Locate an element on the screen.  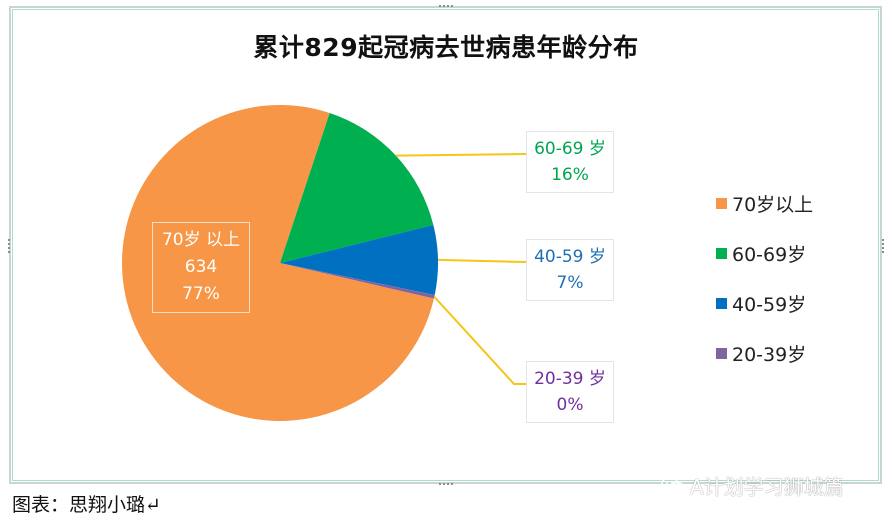
data-label-percent: 16% is located at coordinates (570, 175).